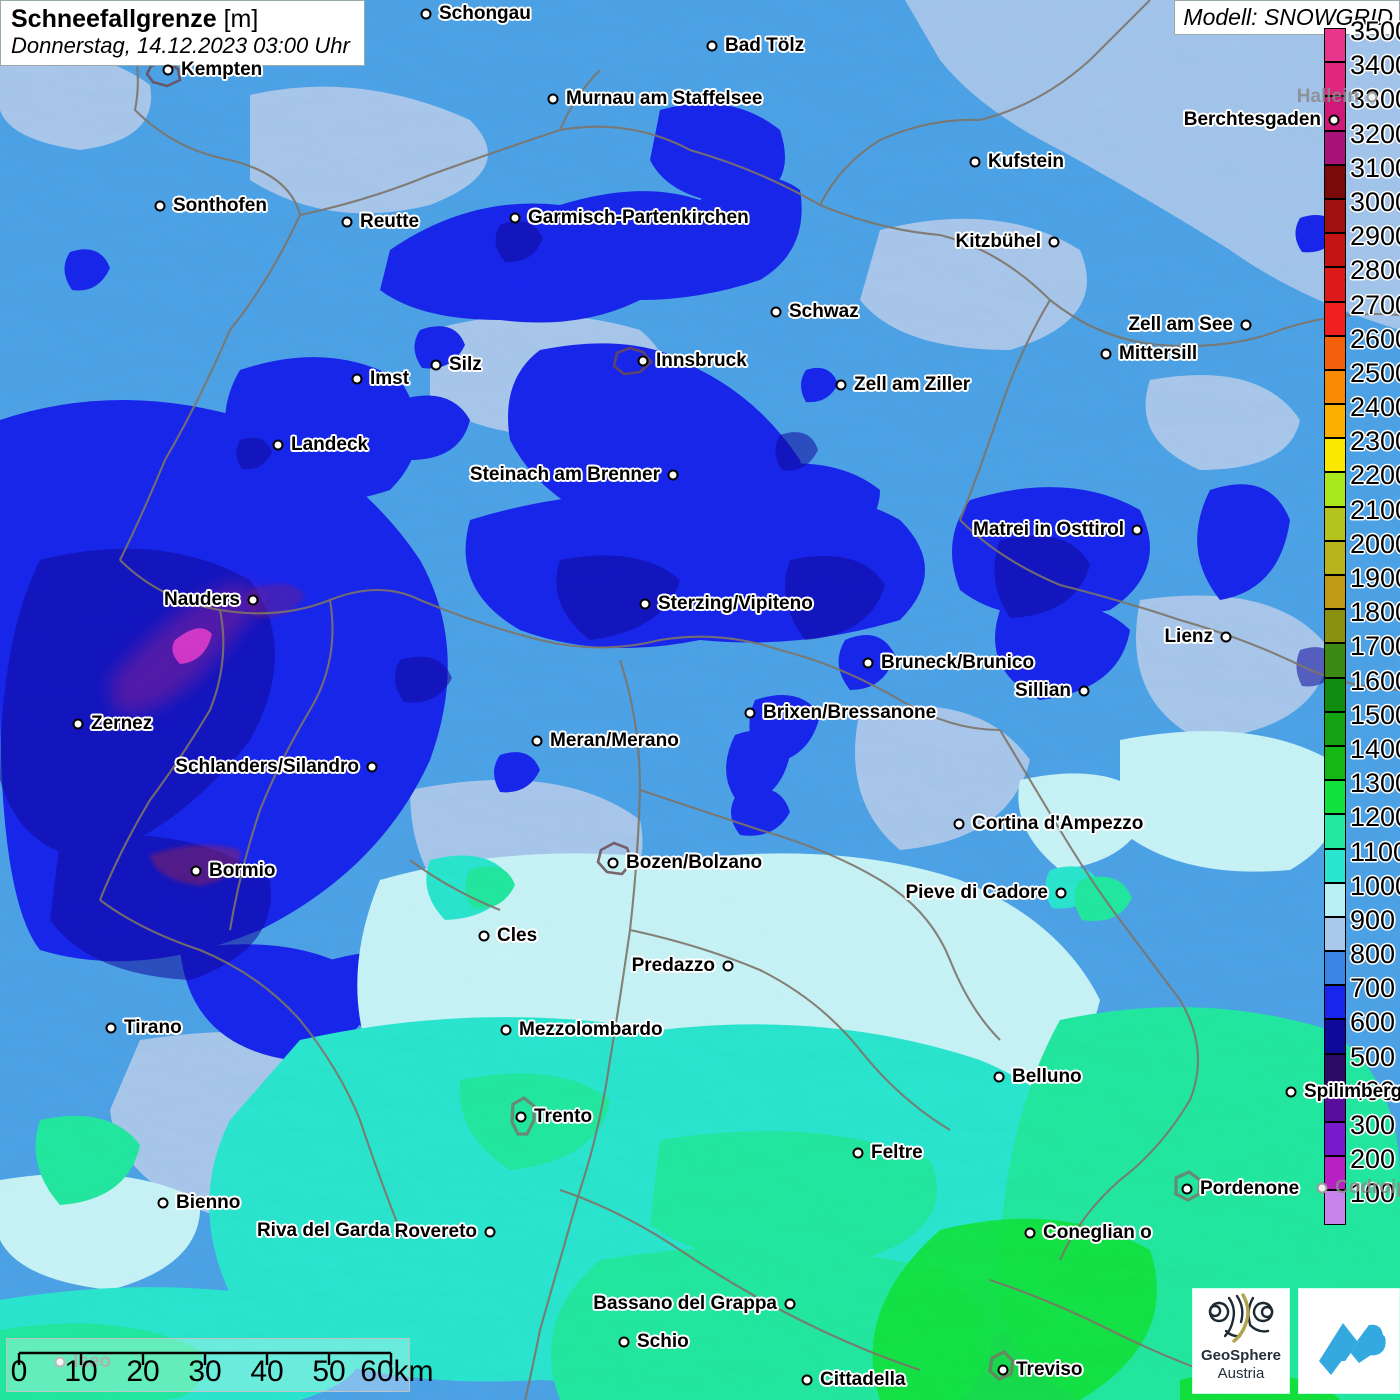 The height and width of the screenshot is (1400, 1400). Describe the element at coordinates (1047, 1076) in the screenshot. I see `city-name: Belluno` at that location.